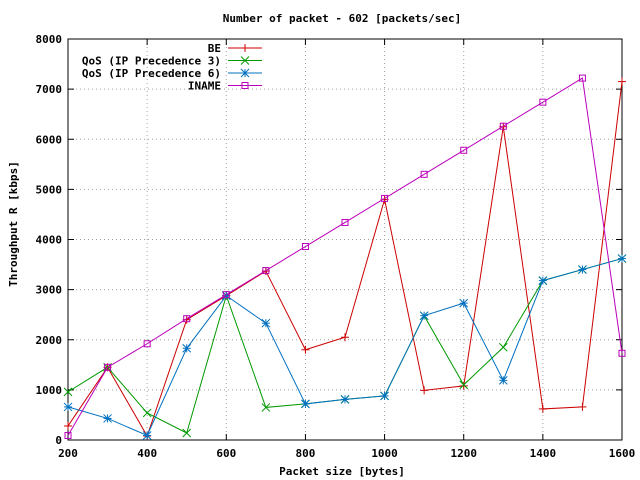  I want to click on y-axis-label: Throughput R [kbps], so click(13, 224).